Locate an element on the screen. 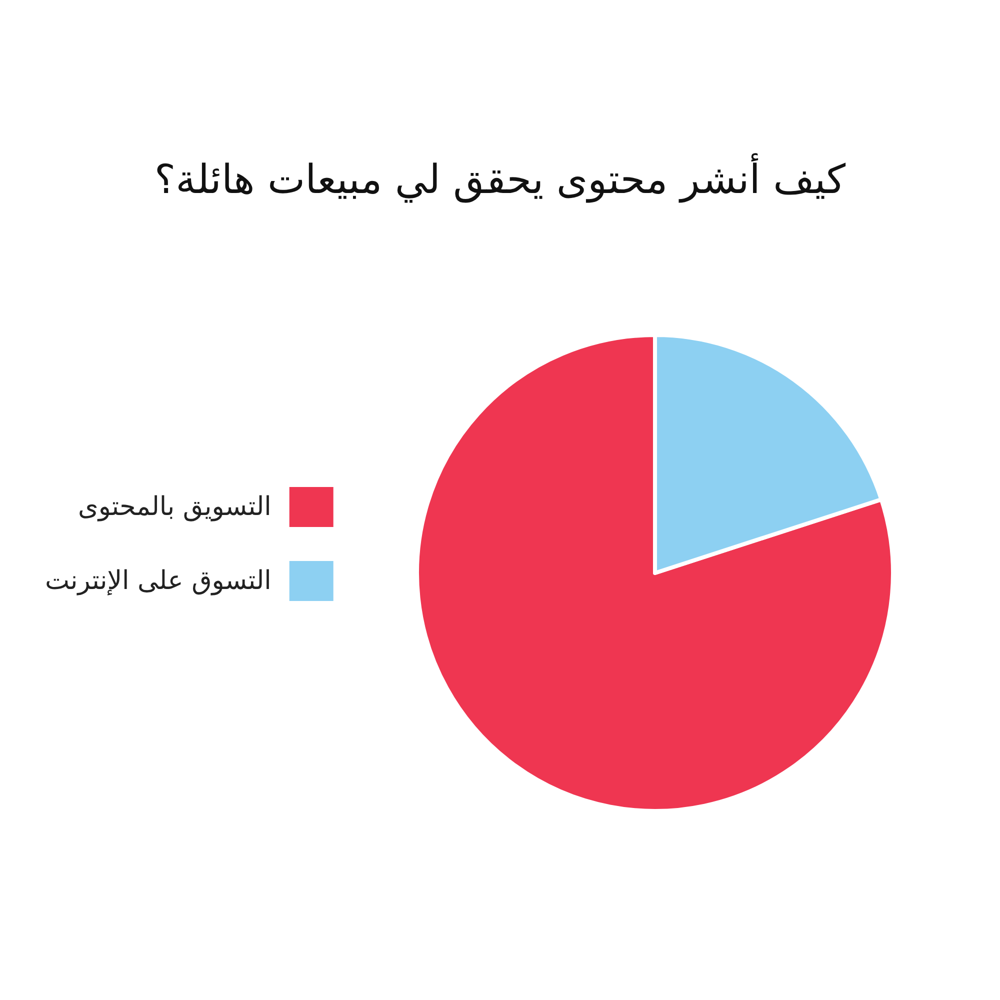 This screenshot has height=1000, width=1000. legend-label: التسوق على الإنترنت is located at coordinates (158, 581).